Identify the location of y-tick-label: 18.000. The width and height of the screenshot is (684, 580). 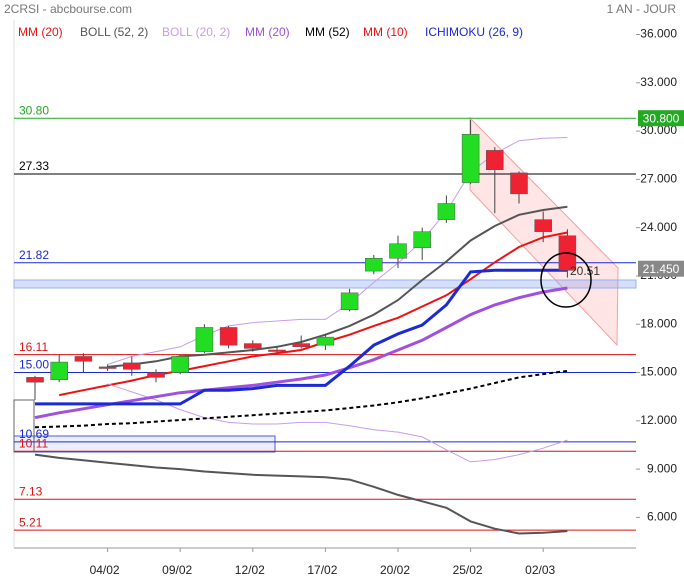
(658, 323).